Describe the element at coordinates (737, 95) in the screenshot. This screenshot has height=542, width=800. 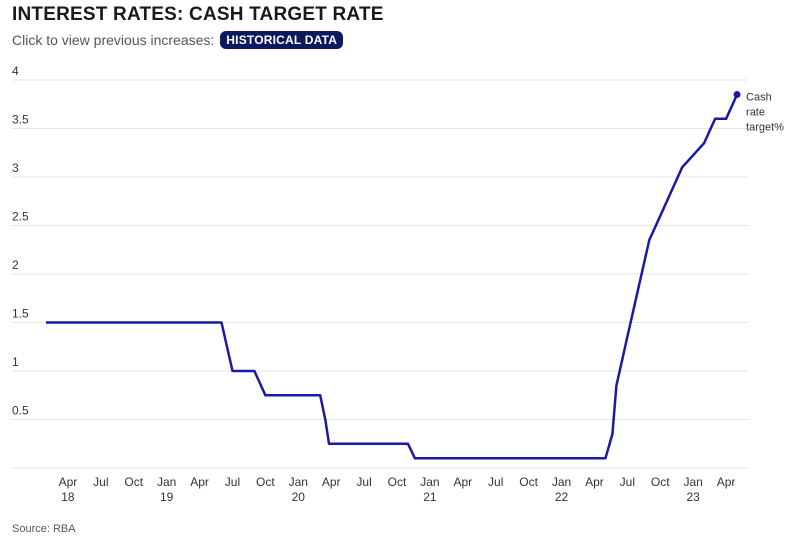
I see `series-end-point` at that location.